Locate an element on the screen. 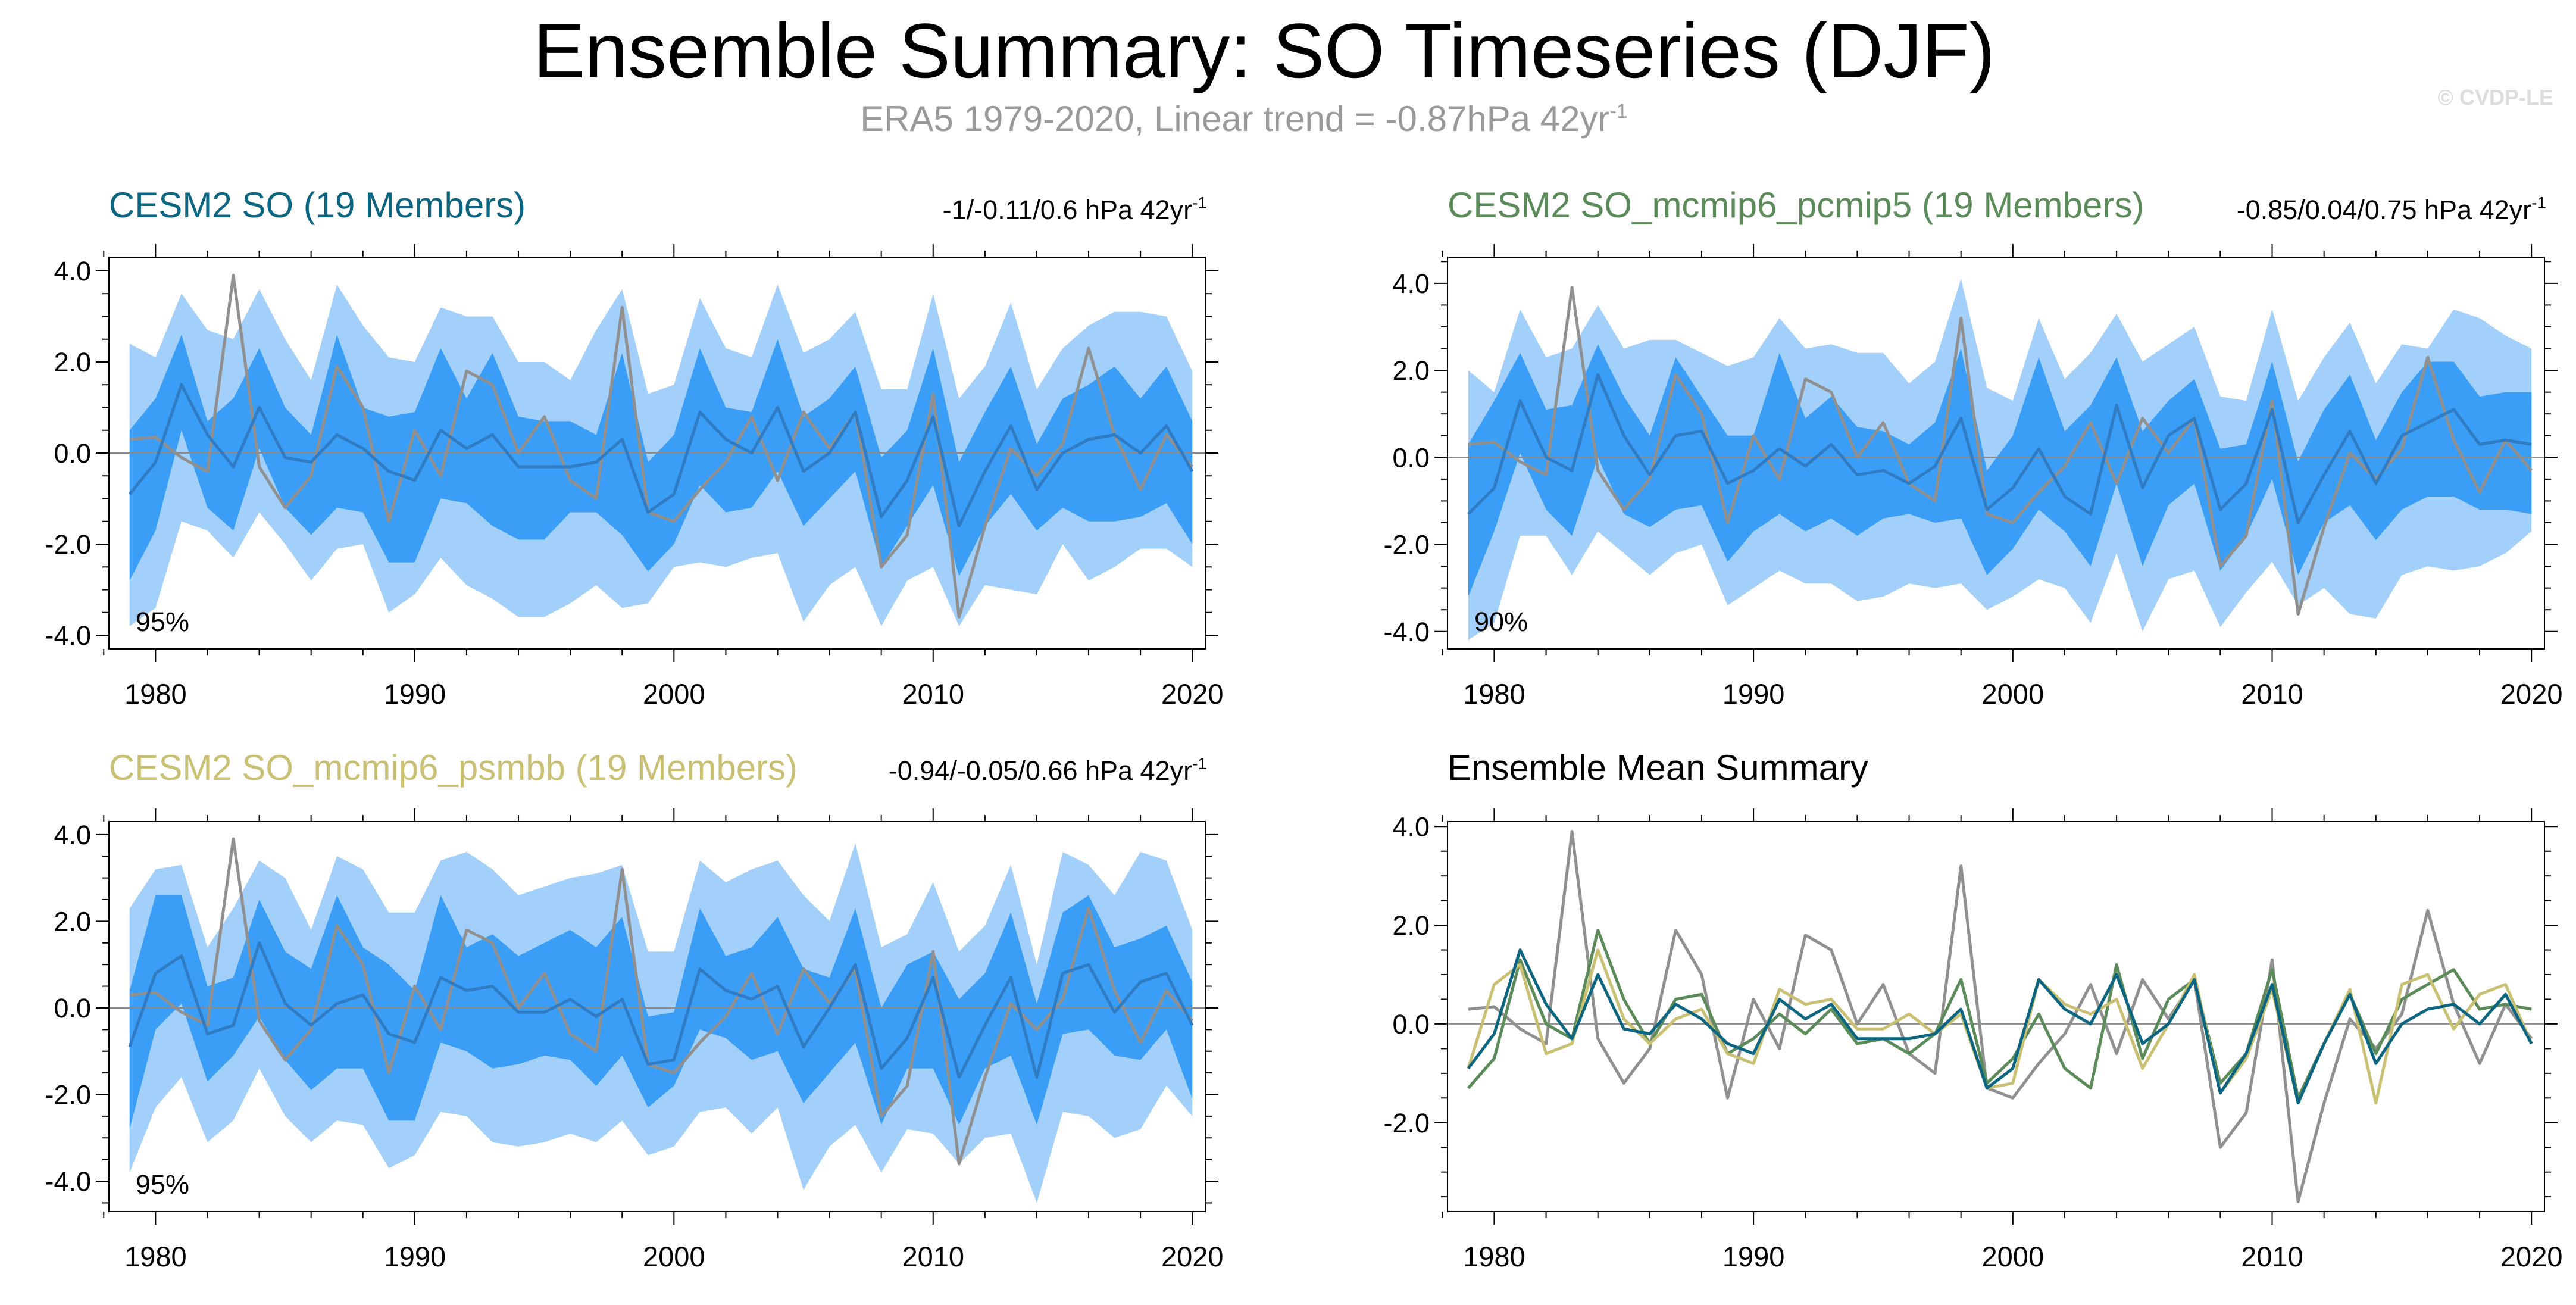  panel-title-p1: CESM2 SO (19 Members) is located at coordinates (317, 205).